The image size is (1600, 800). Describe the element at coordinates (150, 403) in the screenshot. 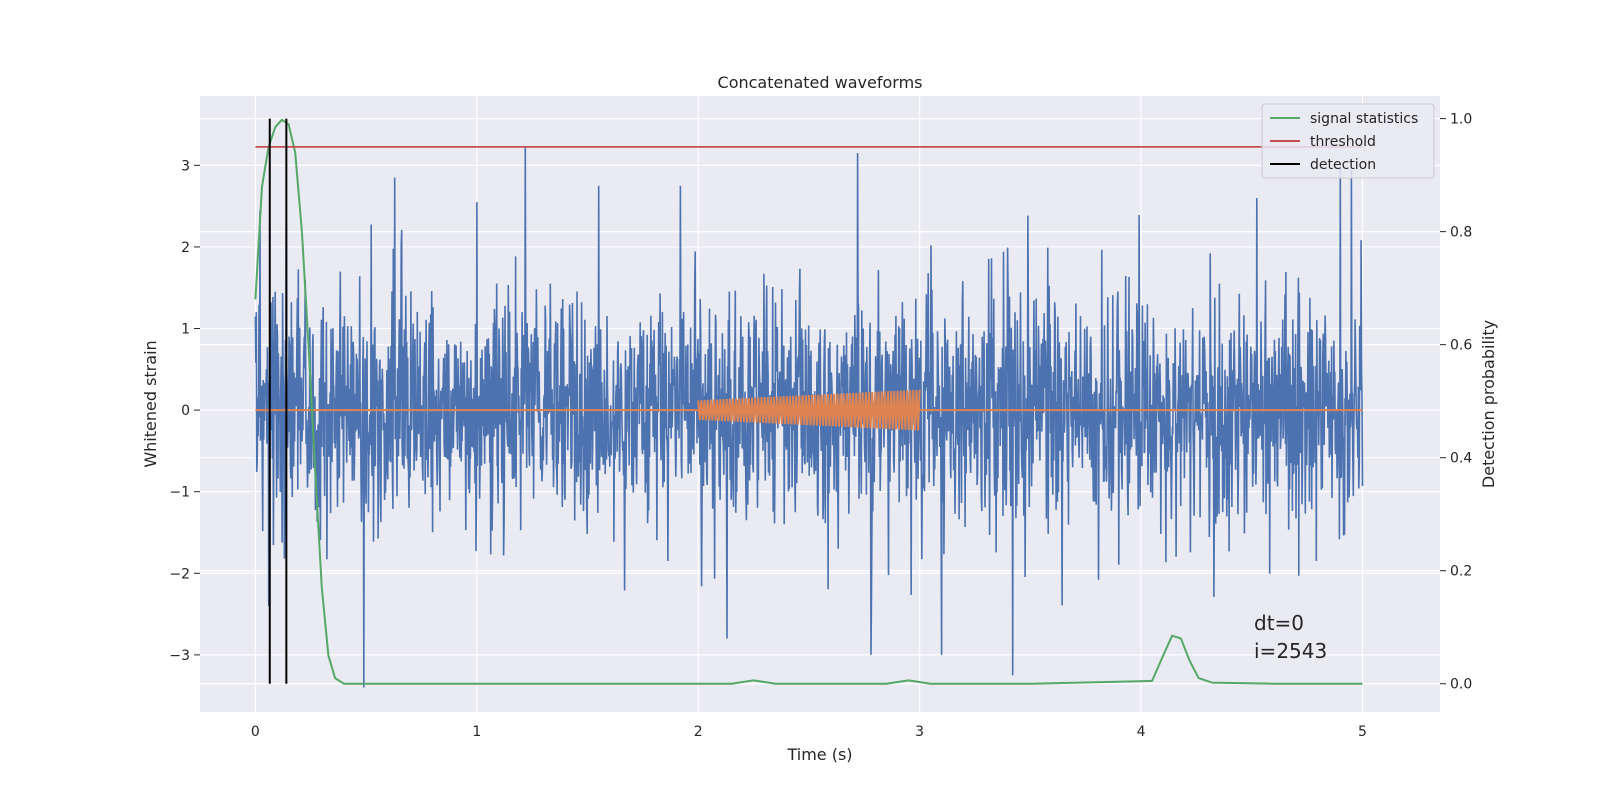

I see `y-axis-label: Whitened strain` at that location.